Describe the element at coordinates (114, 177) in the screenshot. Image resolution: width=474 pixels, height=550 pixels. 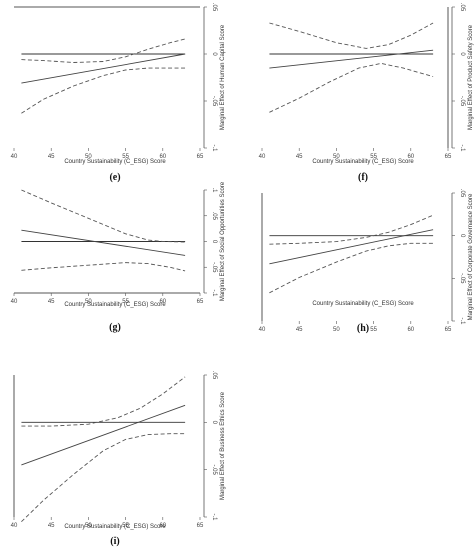
I see `panel-label: (e)` at that location.